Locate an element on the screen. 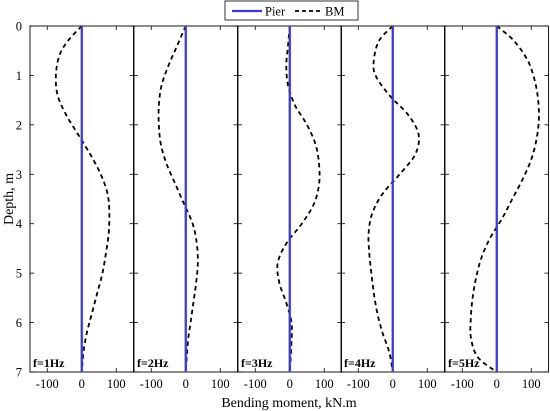  y-axis-label: Depth, m is located at coordinates (9, 199).